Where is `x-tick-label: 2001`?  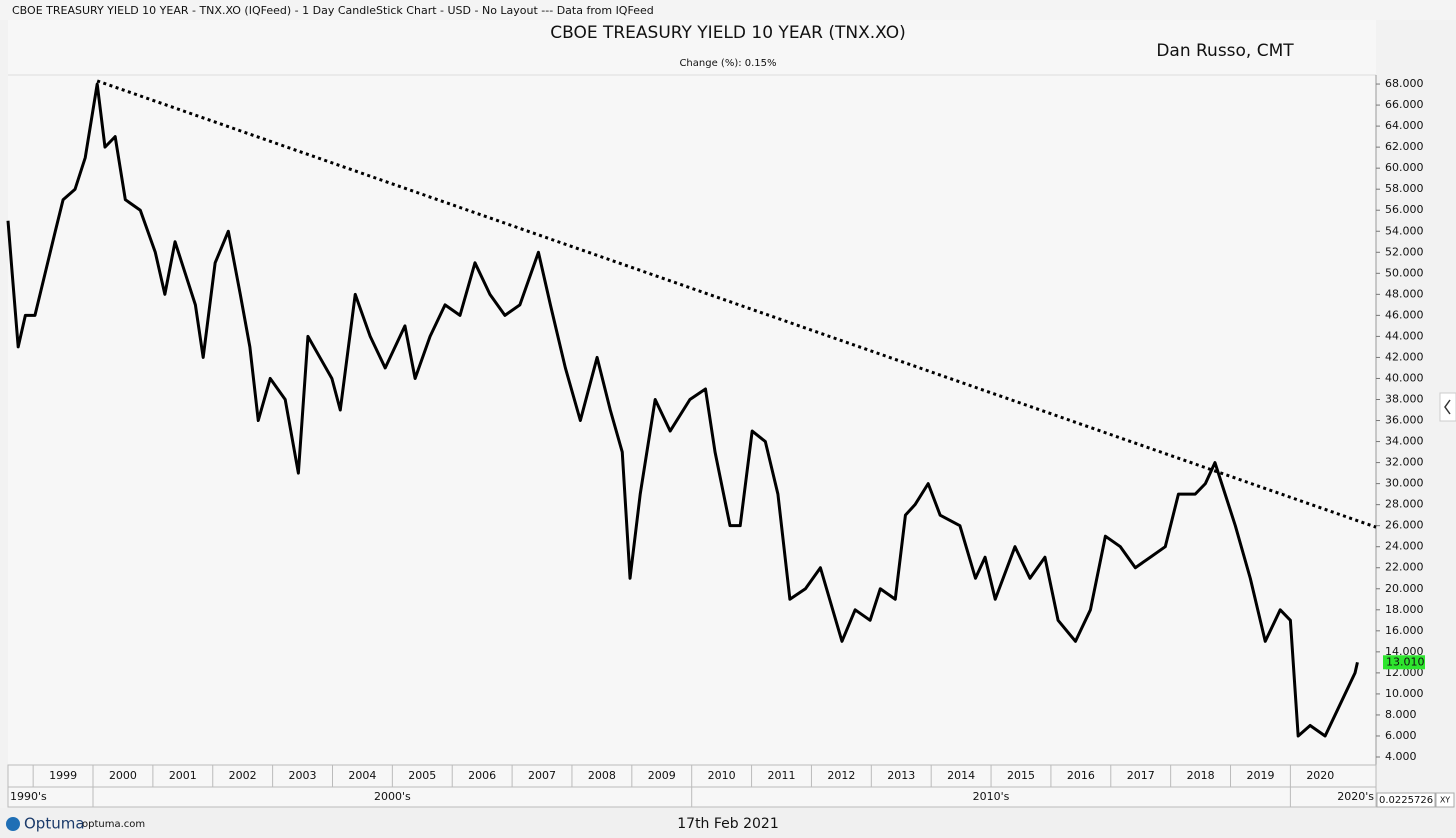
x-tick-label: 2001 is located at coordinates (183, 775).